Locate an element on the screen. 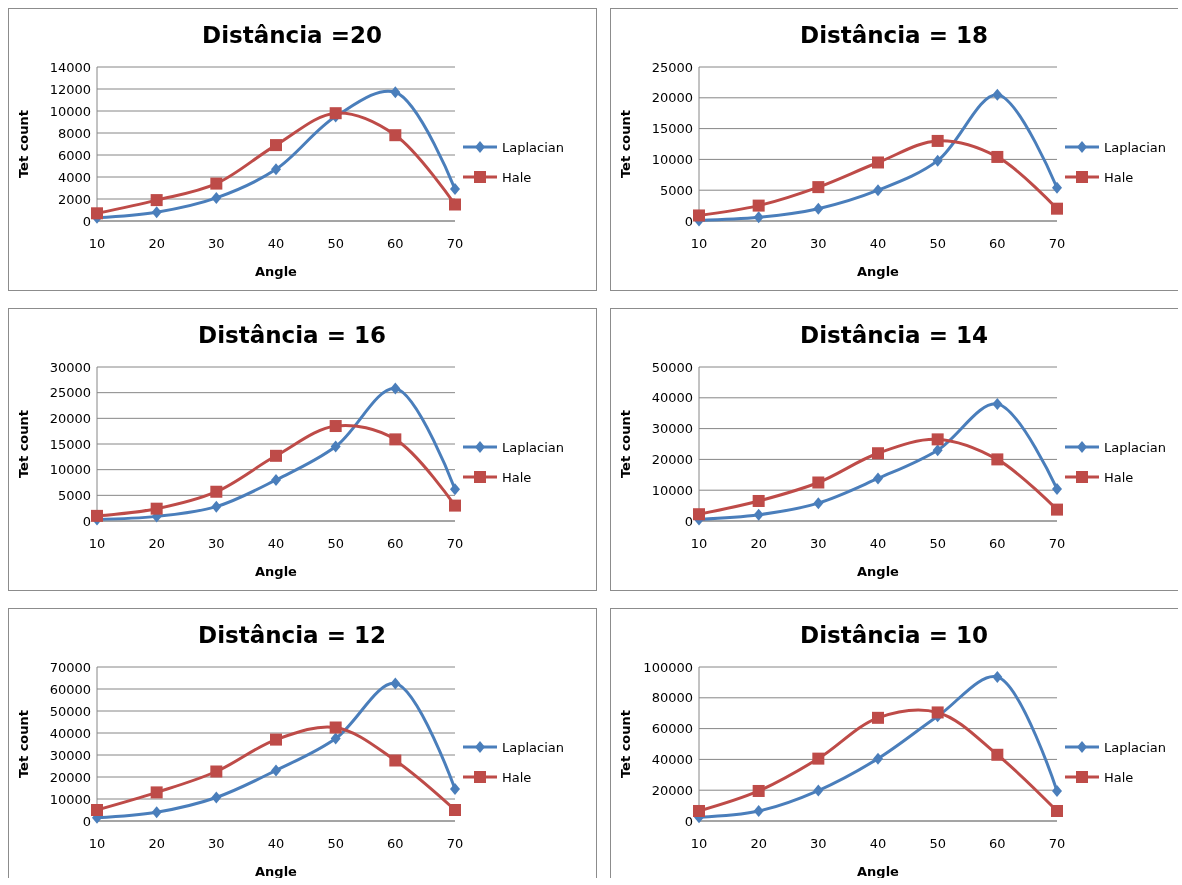 This screenshot has height=885, width=1182. y-tick-label: 20000 is located at coordinates (672, 459).